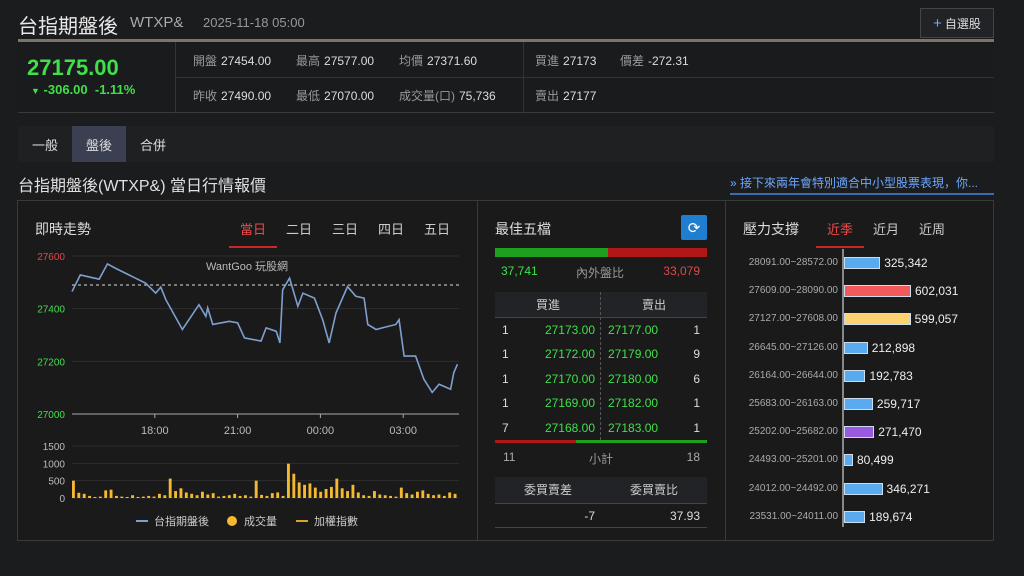 This screenshot has height=576, width=1024. What do you see at coordinates (600, 273) in the screenshot?
I see `ratio-label: 內外盤比` at bounding box center [600, 273].